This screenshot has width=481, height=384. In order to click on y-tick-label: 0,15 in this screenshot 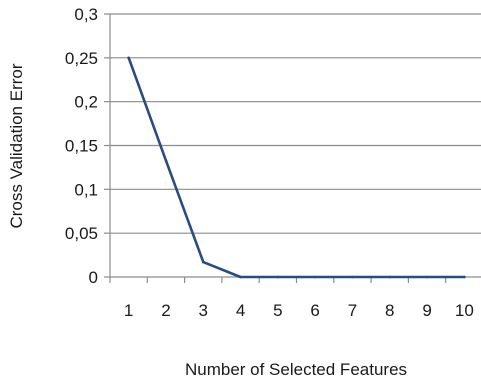, I will do `click(81, 146)`.